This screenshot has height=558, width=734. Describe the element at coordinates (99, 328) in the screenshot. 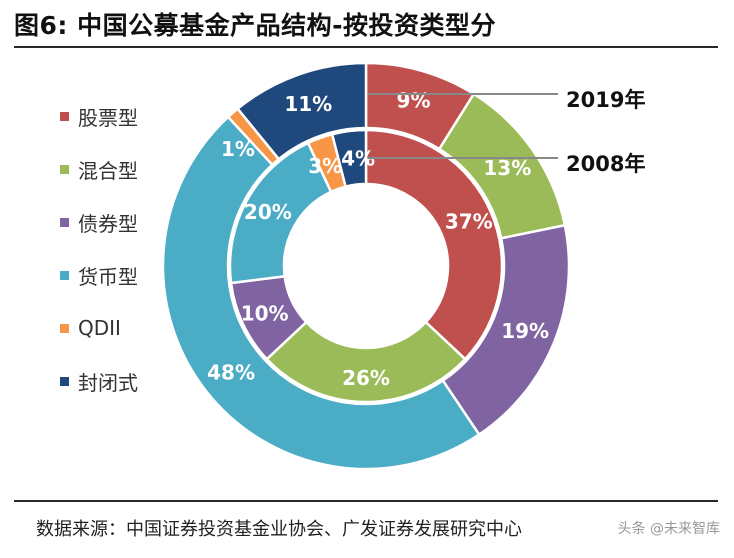

I see `legend-label: QDII` at that location.